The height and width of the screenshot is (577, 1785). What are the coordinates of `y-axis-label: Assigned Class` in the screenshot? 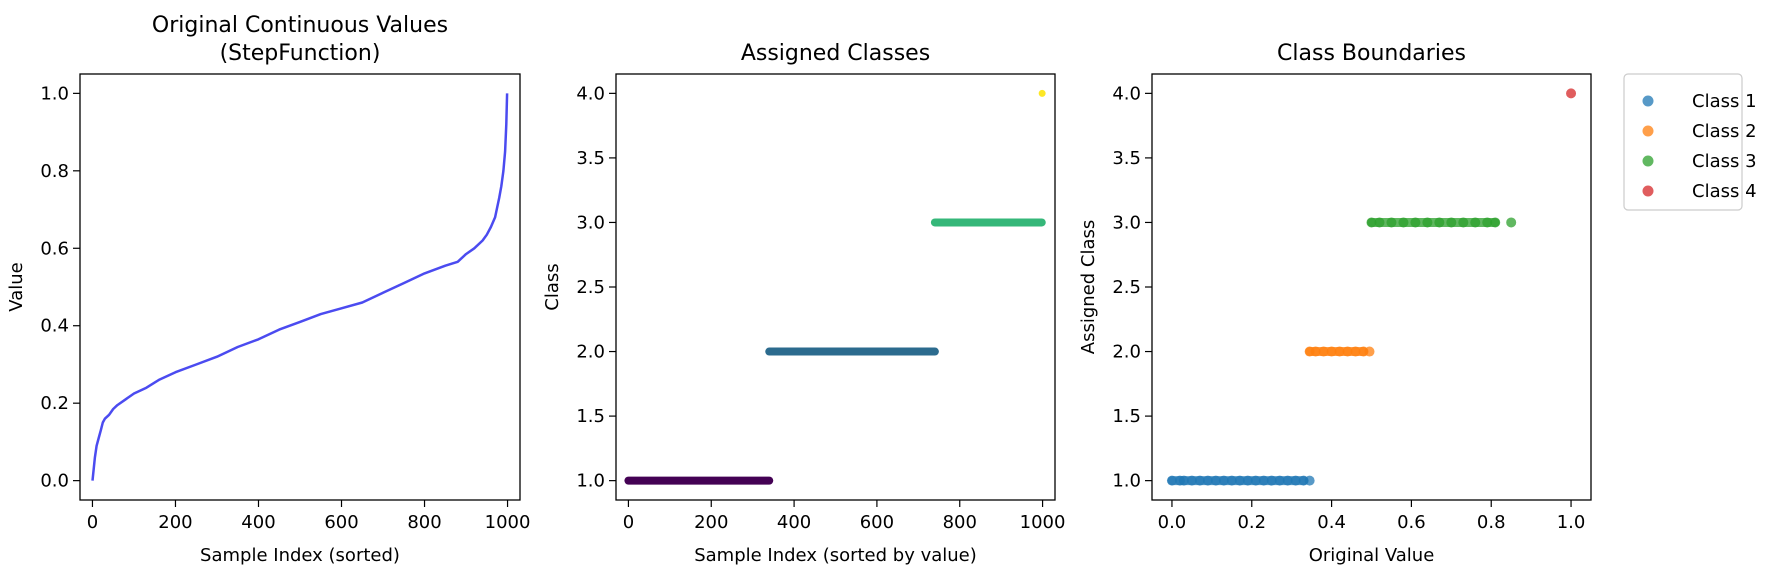 It's located at (1088, 287).